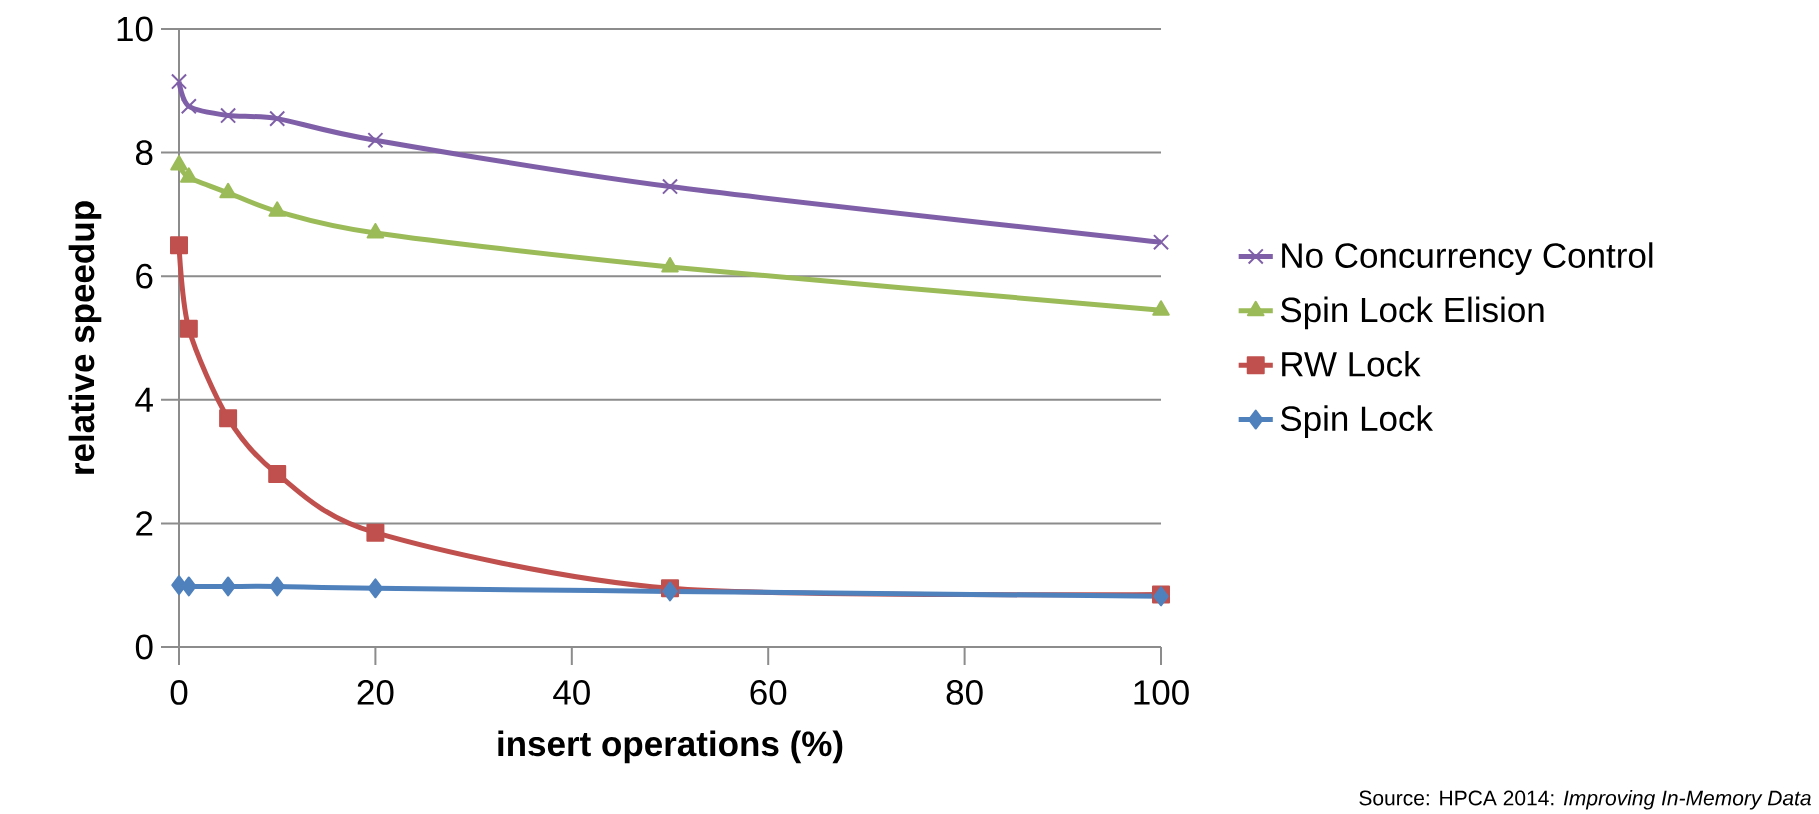 Image resolution: width=1819 pixels, height=814 pixels. Describe the element at coordinates (768, 692) in the screenshot. I see `x-tick-label: 60` at that location.